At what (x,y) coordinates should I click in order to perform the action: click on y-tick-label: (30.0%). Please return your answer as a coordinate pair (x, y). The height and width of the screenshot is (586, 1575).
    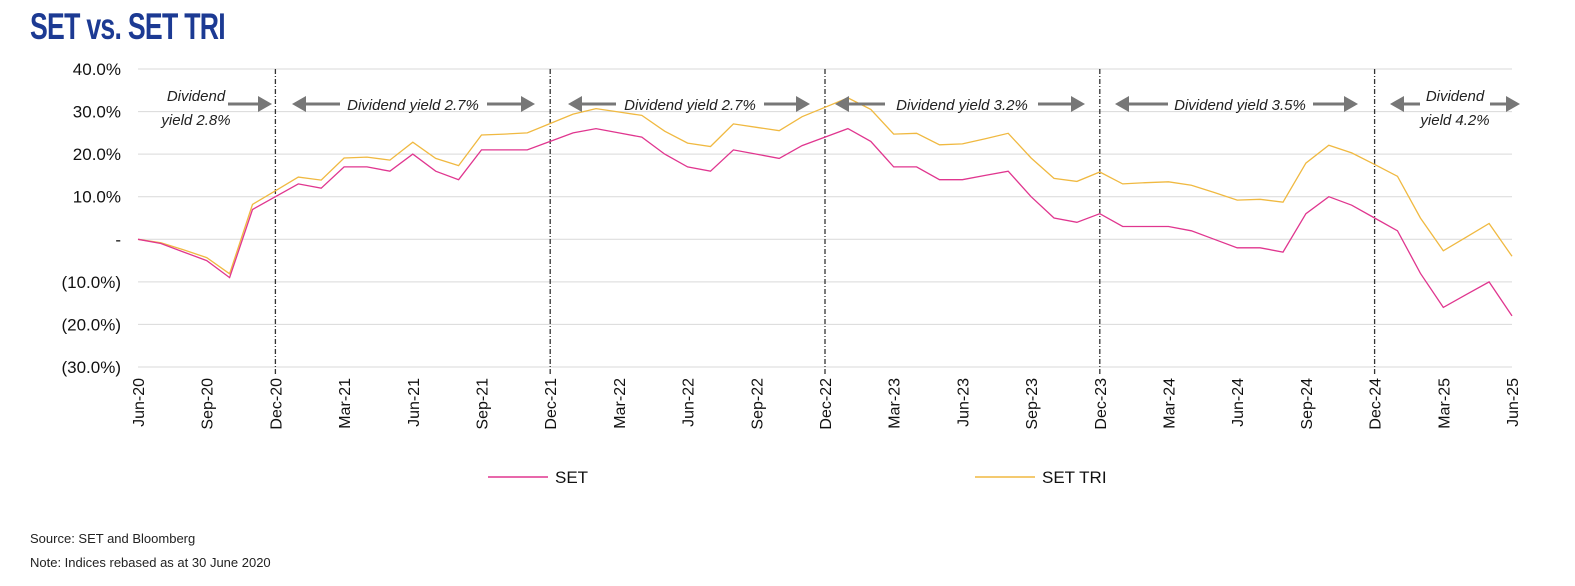
    Looking at the image, I should click on (91, 367).